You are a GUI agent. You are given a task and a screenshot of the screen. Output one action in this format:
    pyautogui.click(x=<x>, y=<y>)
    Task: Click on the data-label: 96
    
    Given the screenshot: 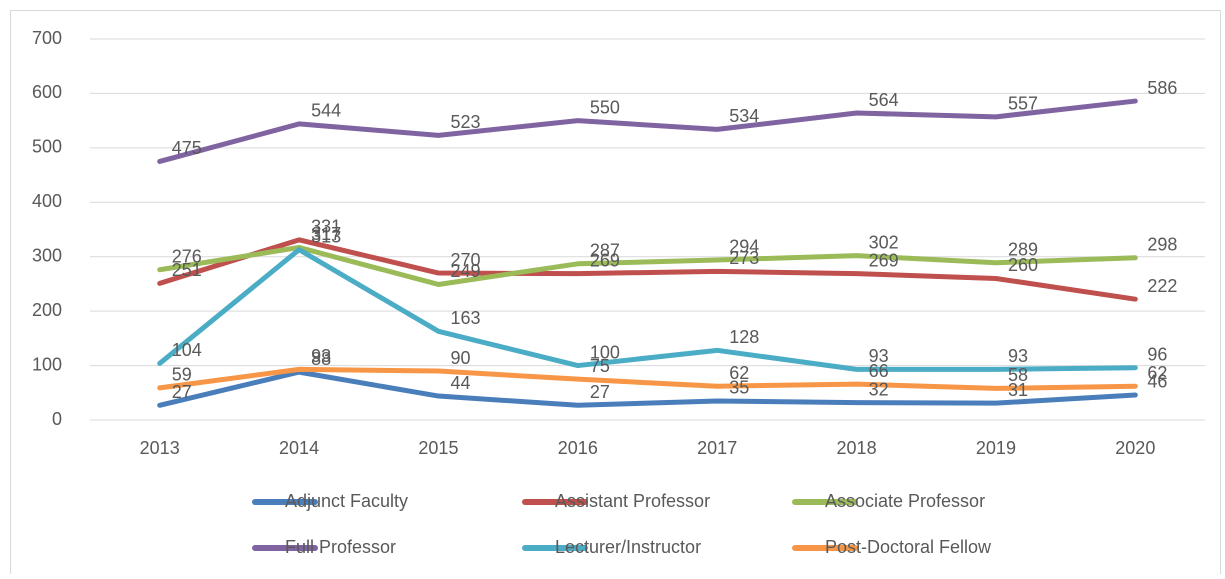 What is the action you would take?
    pyautogui.click(x=1157, y=354)
    